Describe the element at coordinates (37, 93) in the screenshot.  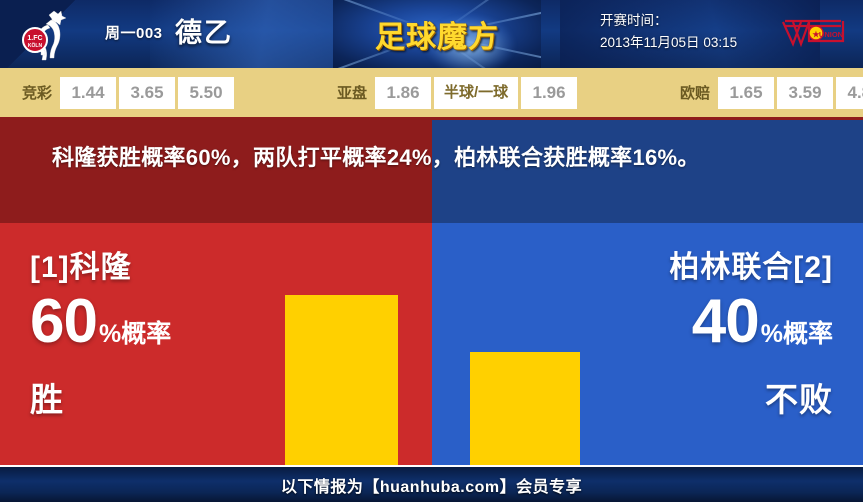
I see `odds-label-jingcai: 竞彩` at that location.